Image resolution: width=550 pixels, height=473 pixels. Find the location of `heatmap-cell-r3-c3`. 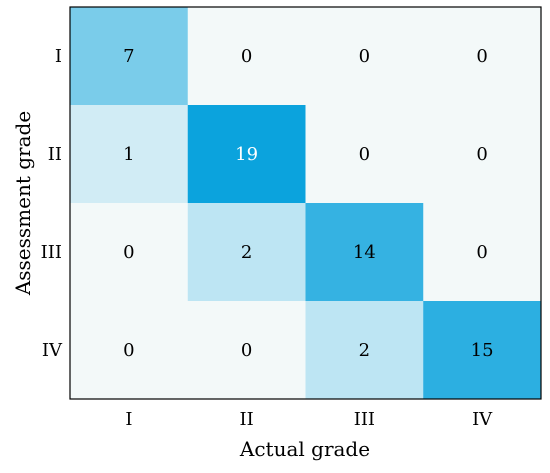

heatmap-cell-r3-c3 is located at coordinates (364, 252).